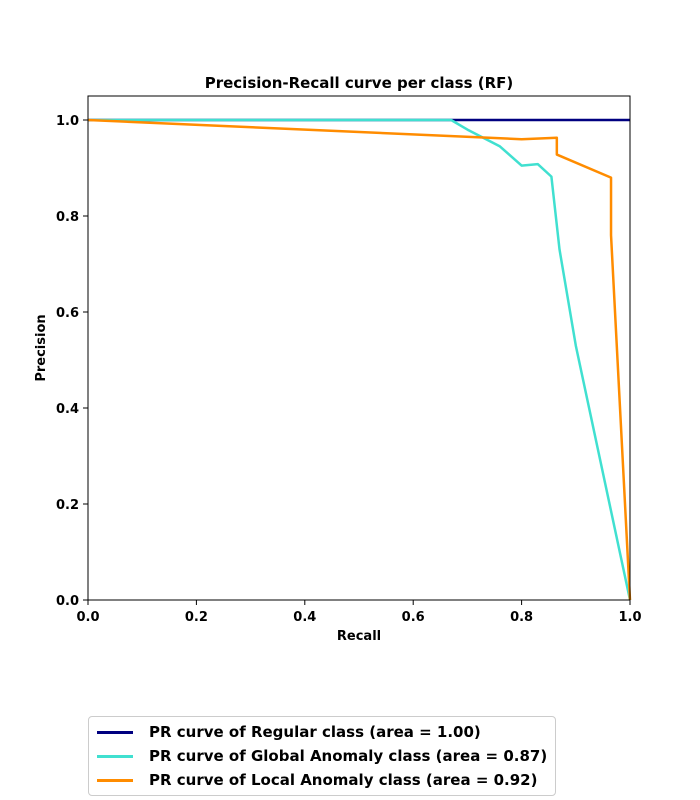 The width and height of the screenshot is (700, 800). Describe the element at coordinates (521, 617) in the screenshot. I see `x-tick-label: 0.8` at that location.